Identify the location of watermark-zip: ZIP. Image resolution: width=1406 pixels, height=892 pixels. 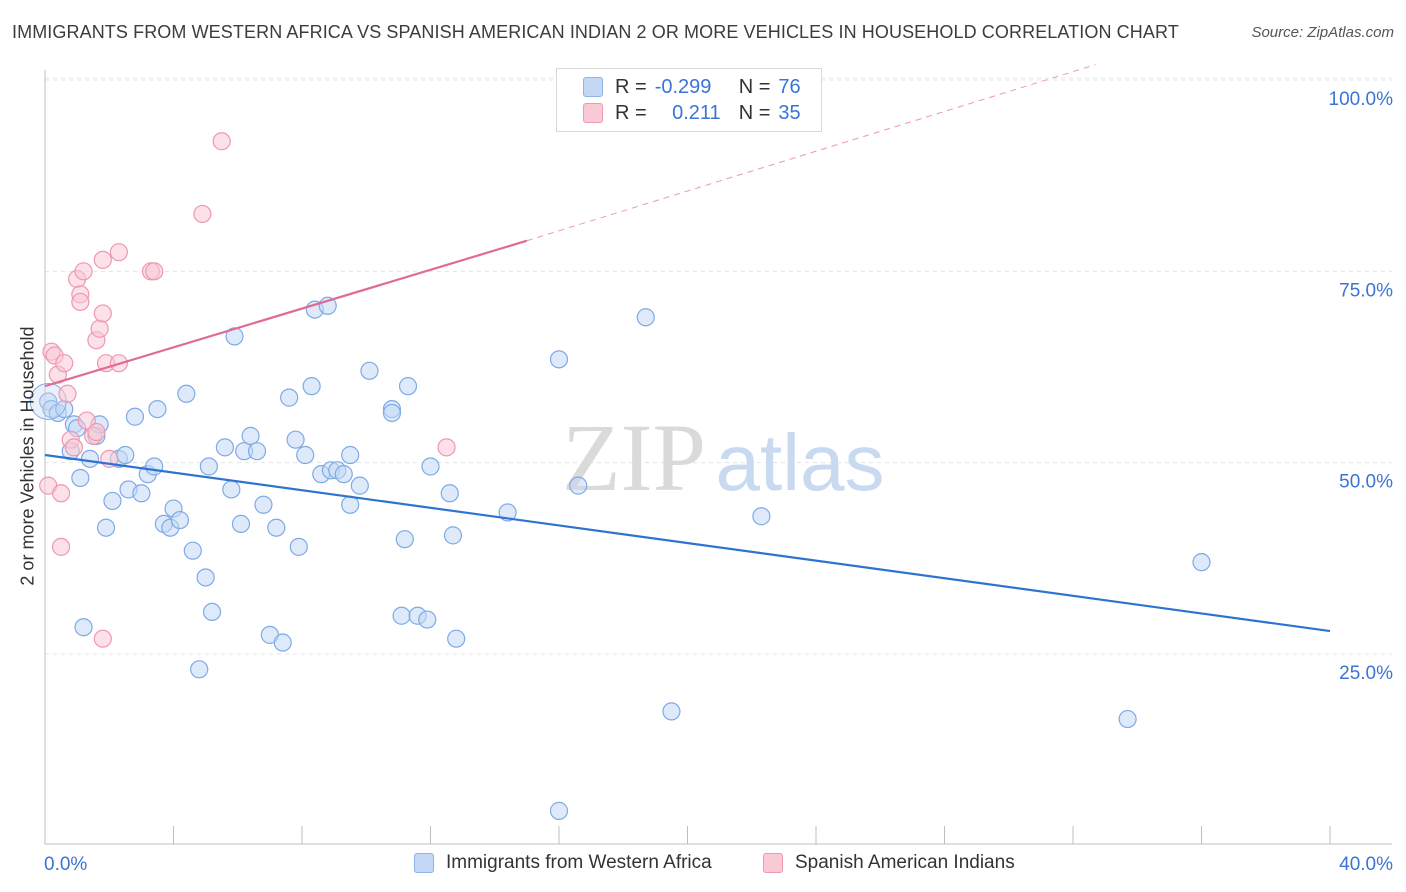
(634, 457).